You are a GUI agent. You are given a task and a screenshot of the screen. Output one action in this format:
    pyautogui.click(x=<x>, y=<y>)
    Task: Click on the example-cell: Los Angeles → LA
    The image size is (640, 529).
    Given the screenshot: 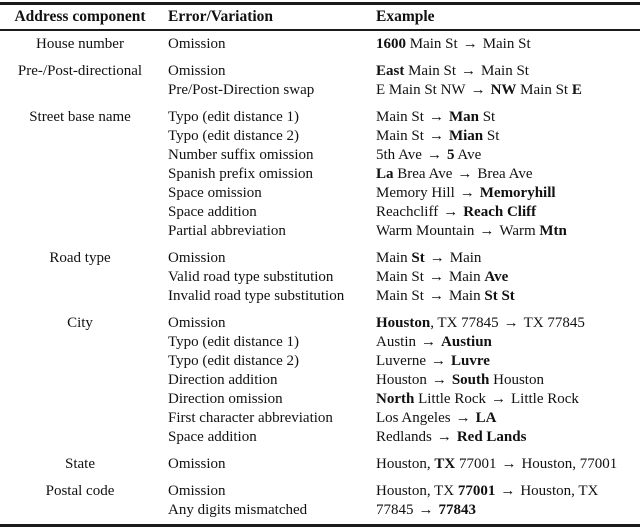 What is the action you would take?
    pyautogui.click(x=508, y=418)
    